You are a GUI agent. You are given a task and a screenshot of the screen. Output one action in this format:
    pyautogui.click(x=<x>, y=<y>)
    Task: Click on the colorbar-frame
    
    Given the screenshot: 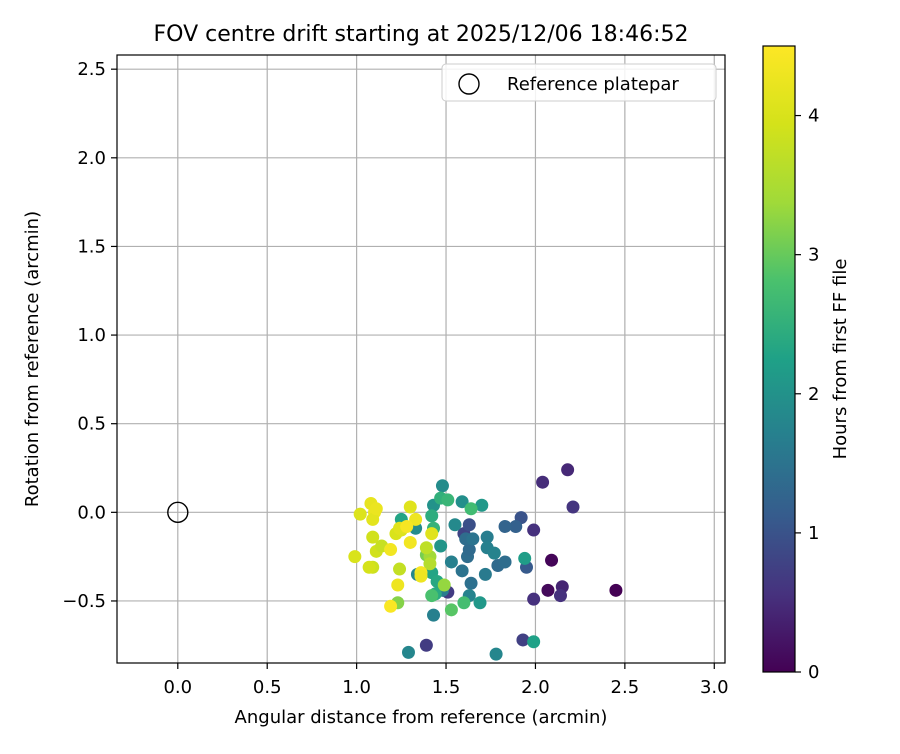 What is the action you would take?
    pyautogui.click(x=779, y=359)
    